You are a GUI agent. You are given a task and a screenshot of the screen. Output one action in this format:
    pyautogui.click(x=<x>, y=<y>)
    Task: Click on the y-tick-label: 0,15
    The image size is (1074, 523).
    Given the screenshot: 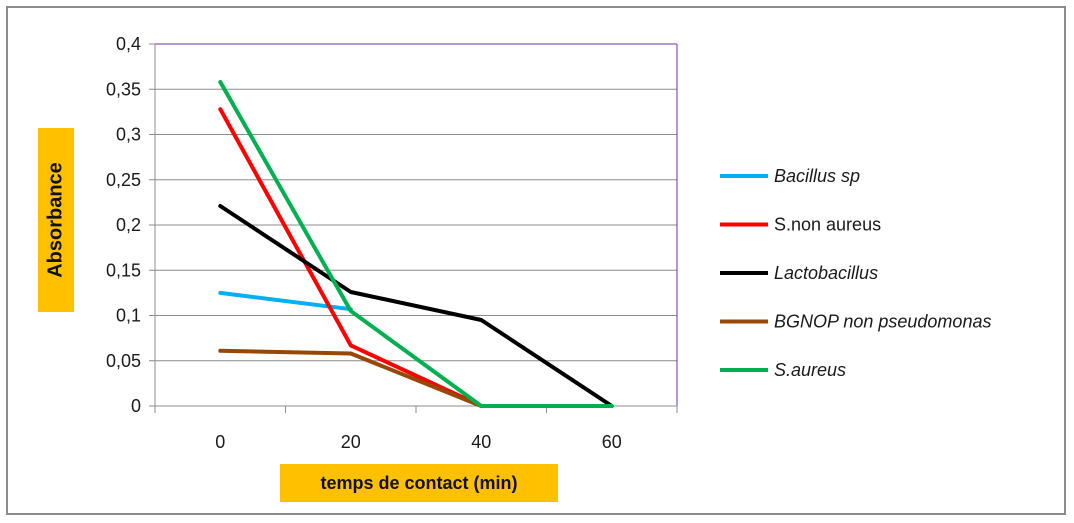 What is the action you would take?
    pyautogui.click(x=123, y=270)
    